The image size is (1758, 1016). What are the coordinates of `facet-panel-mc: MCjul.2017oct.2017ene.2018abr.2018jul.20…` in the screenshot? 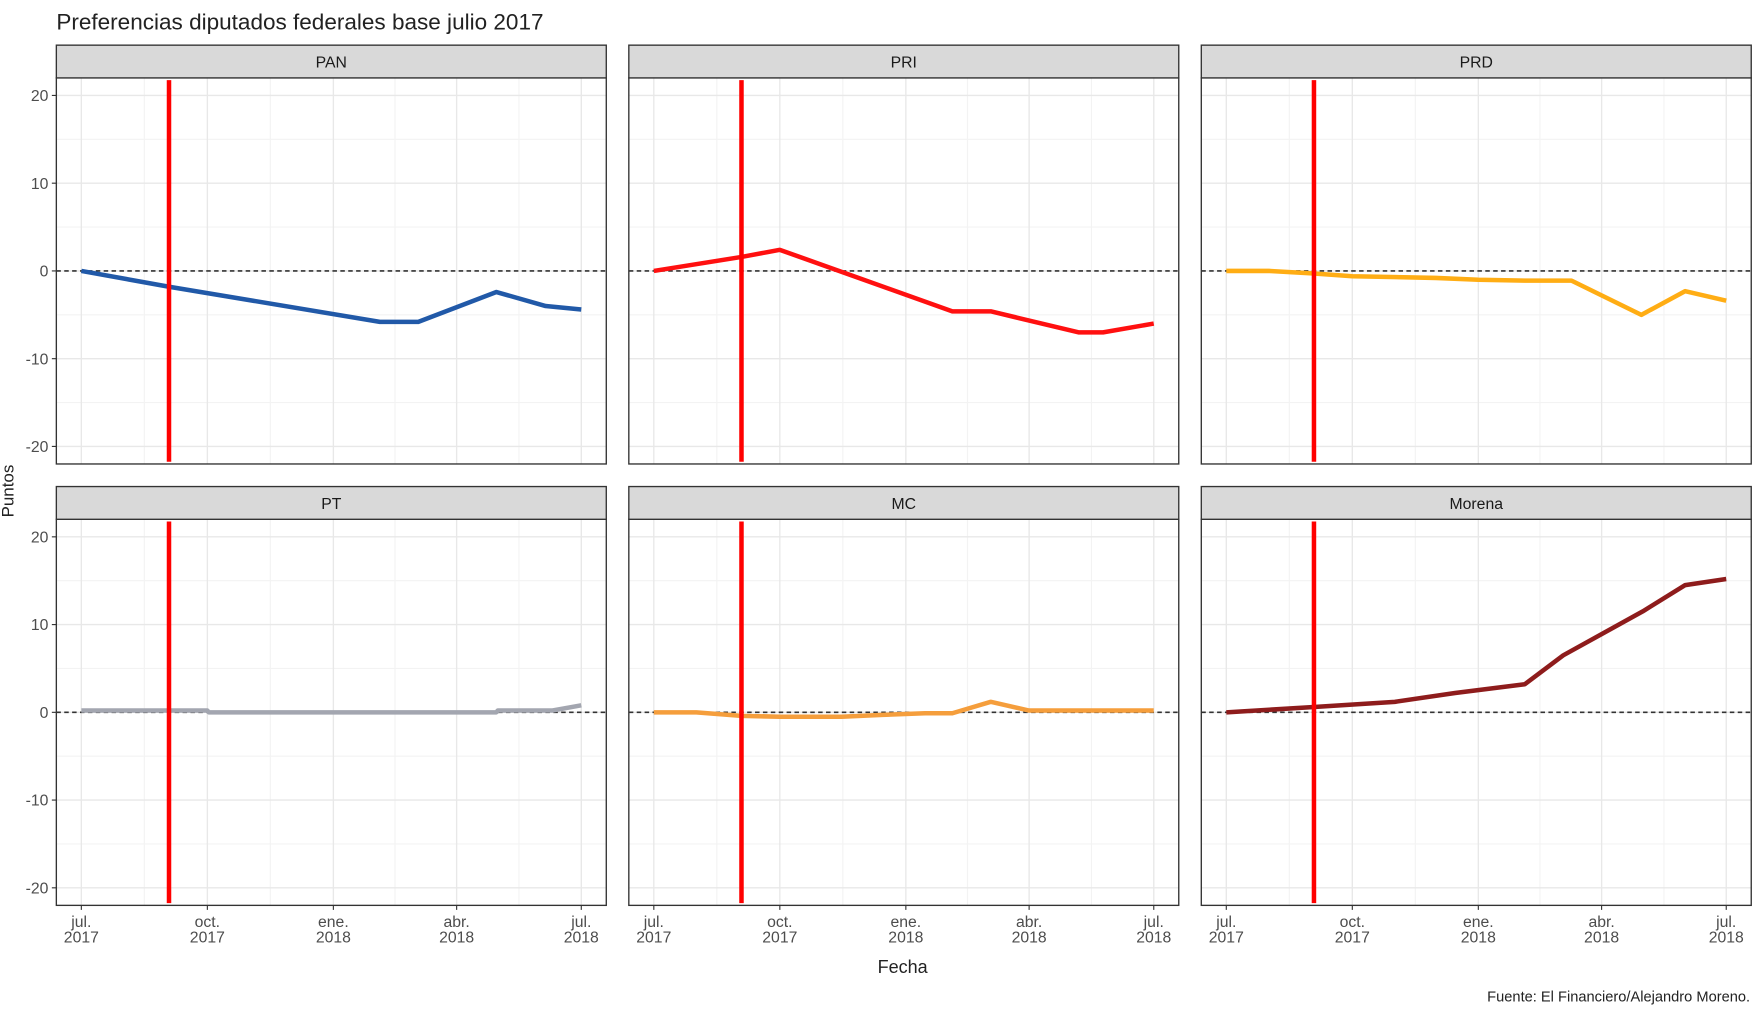 It's located at (904, 716).